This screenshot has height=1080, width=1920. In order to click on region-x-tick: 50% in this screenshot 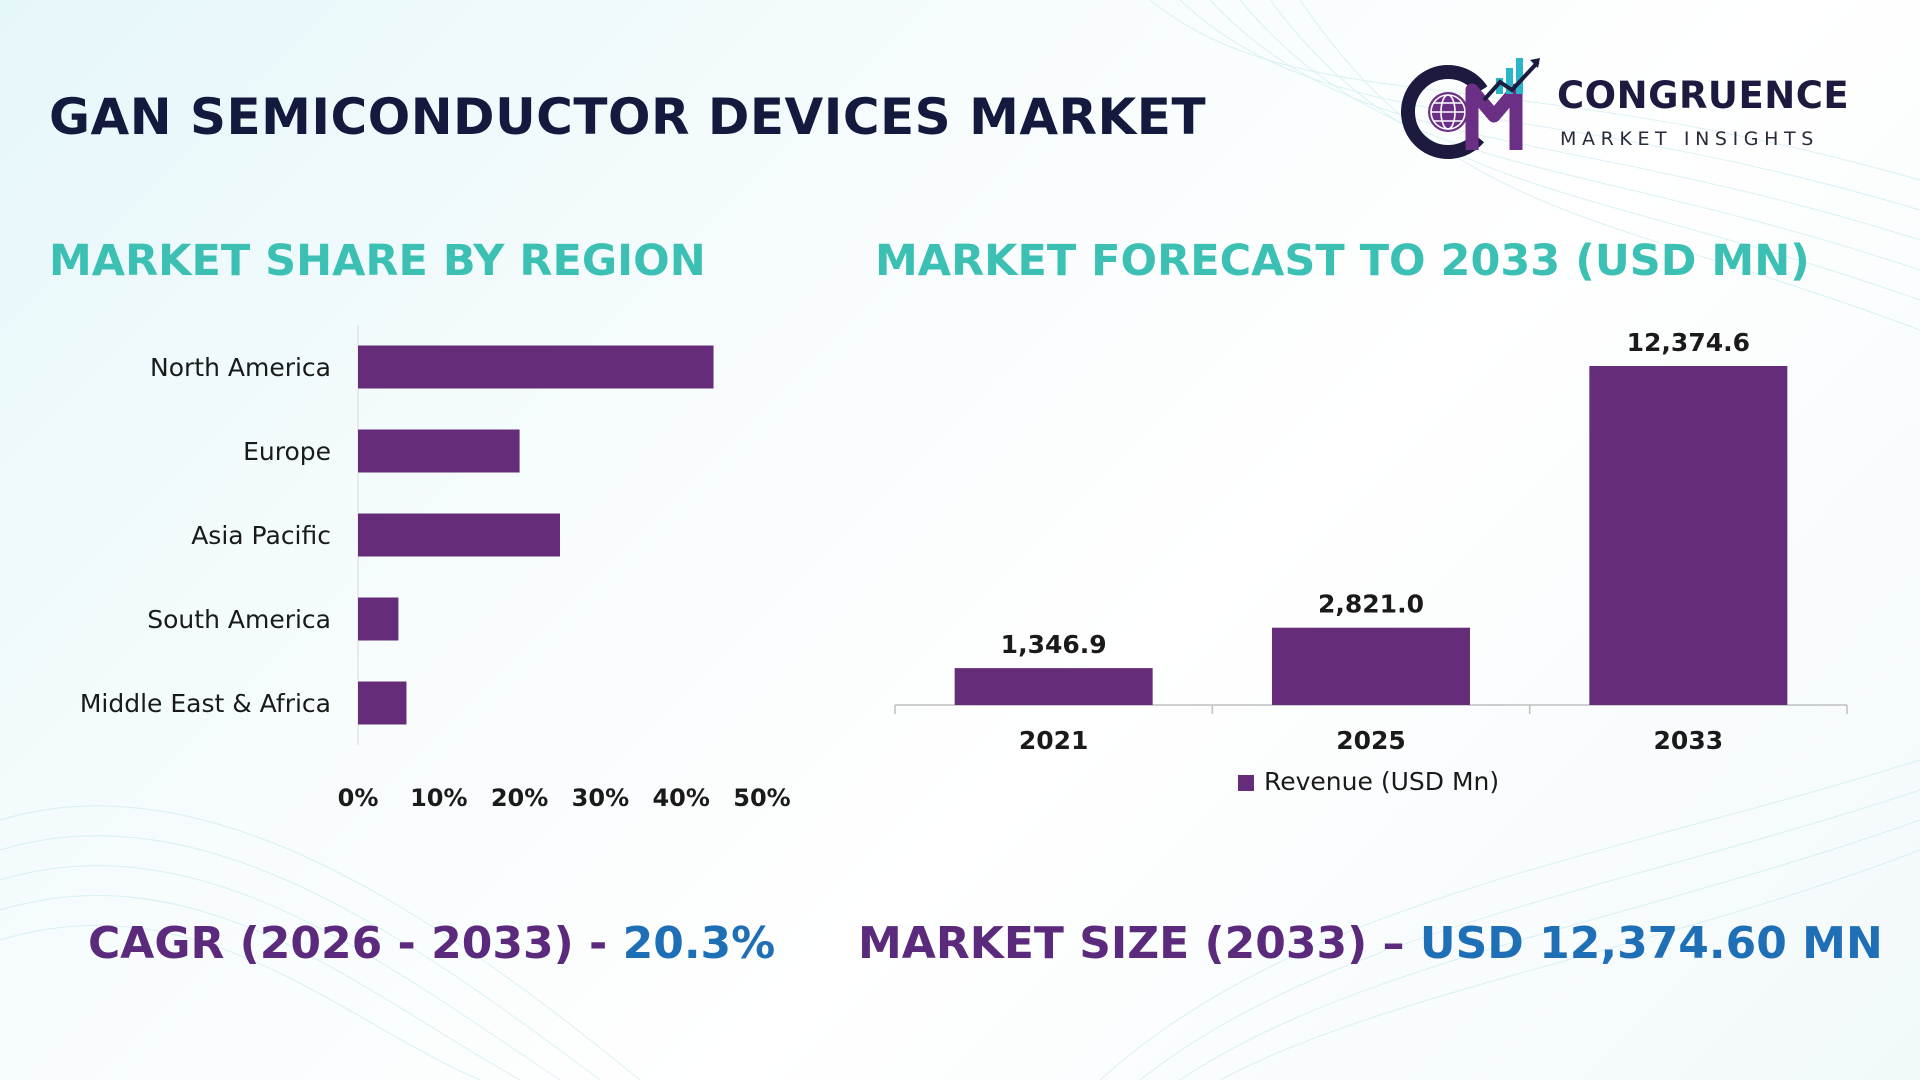, I will do `click(761, 798)`.